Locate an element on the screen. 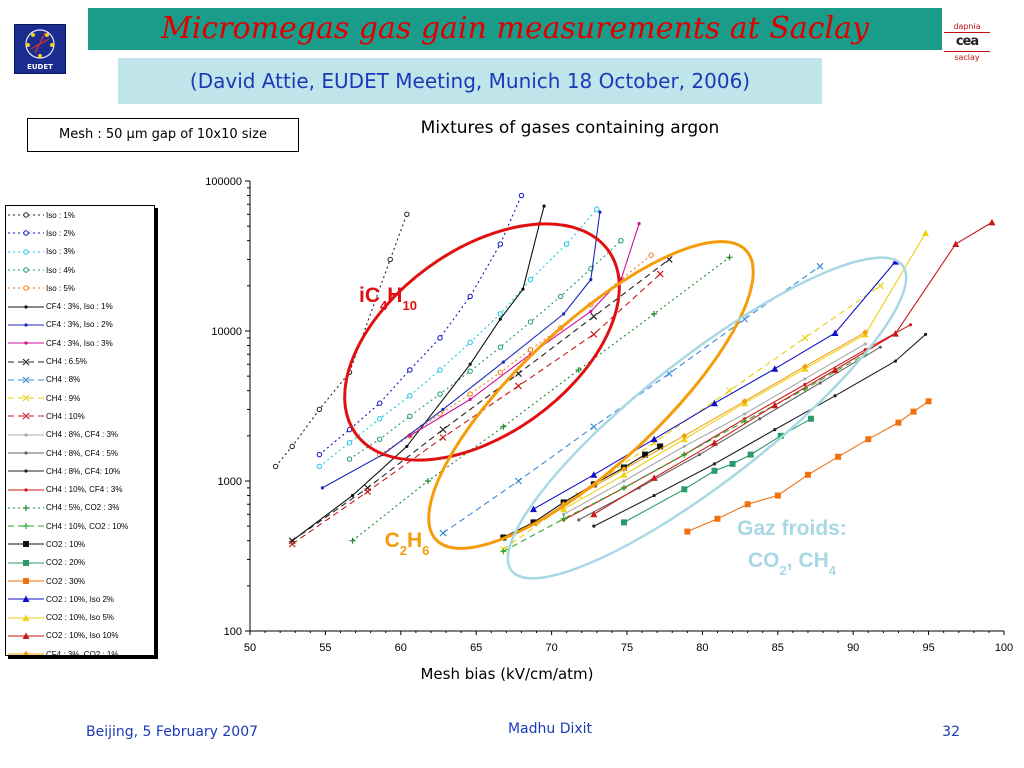 This screenshot has height=768, width=1024. anno-part: H is located at coordinates (414, 540).